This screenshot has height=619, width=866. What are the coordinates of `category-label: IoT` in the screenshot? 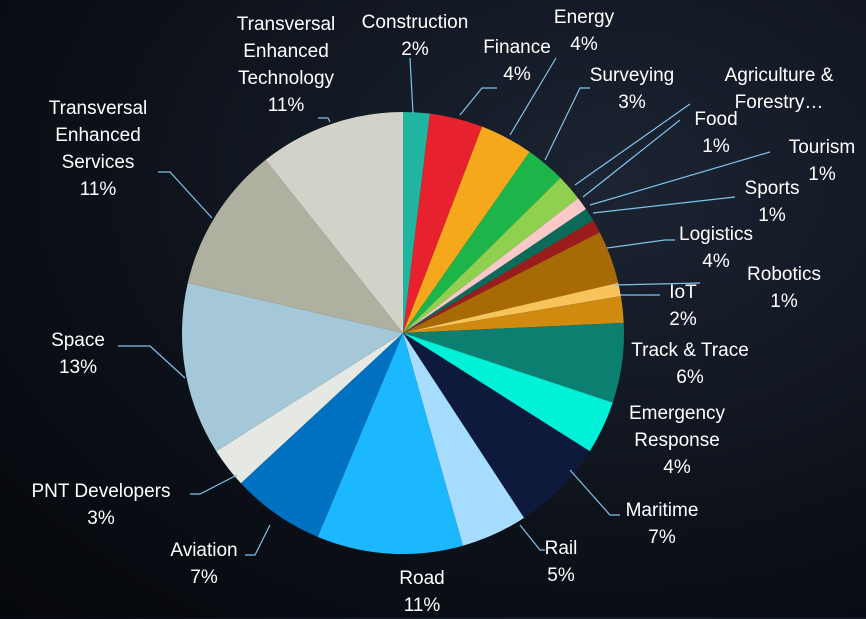 It's located at (683, 292).